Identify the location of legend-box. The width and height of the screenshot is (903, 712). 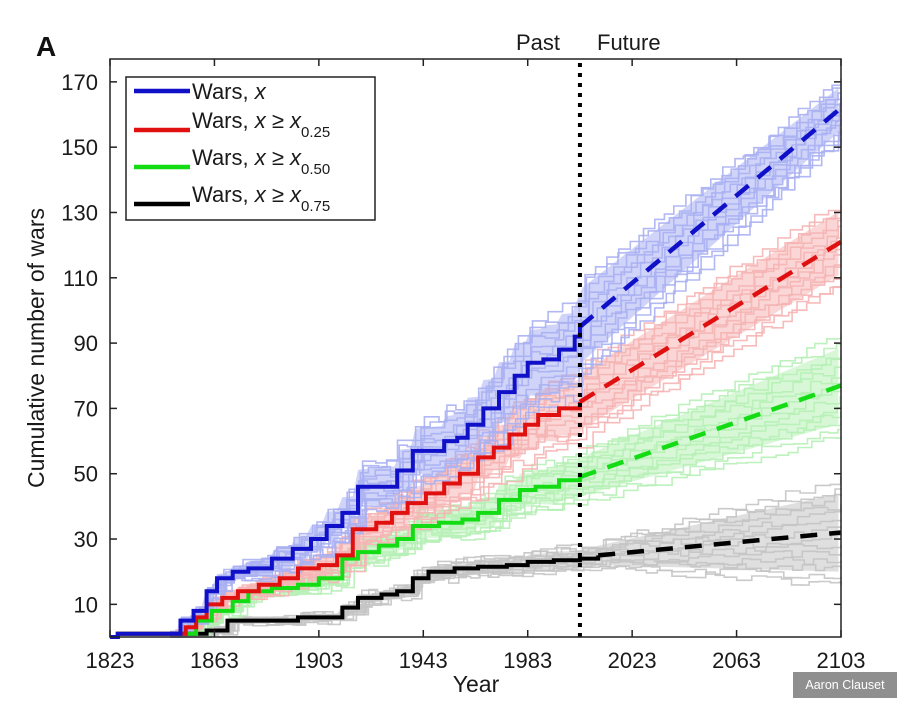
(250, 148).